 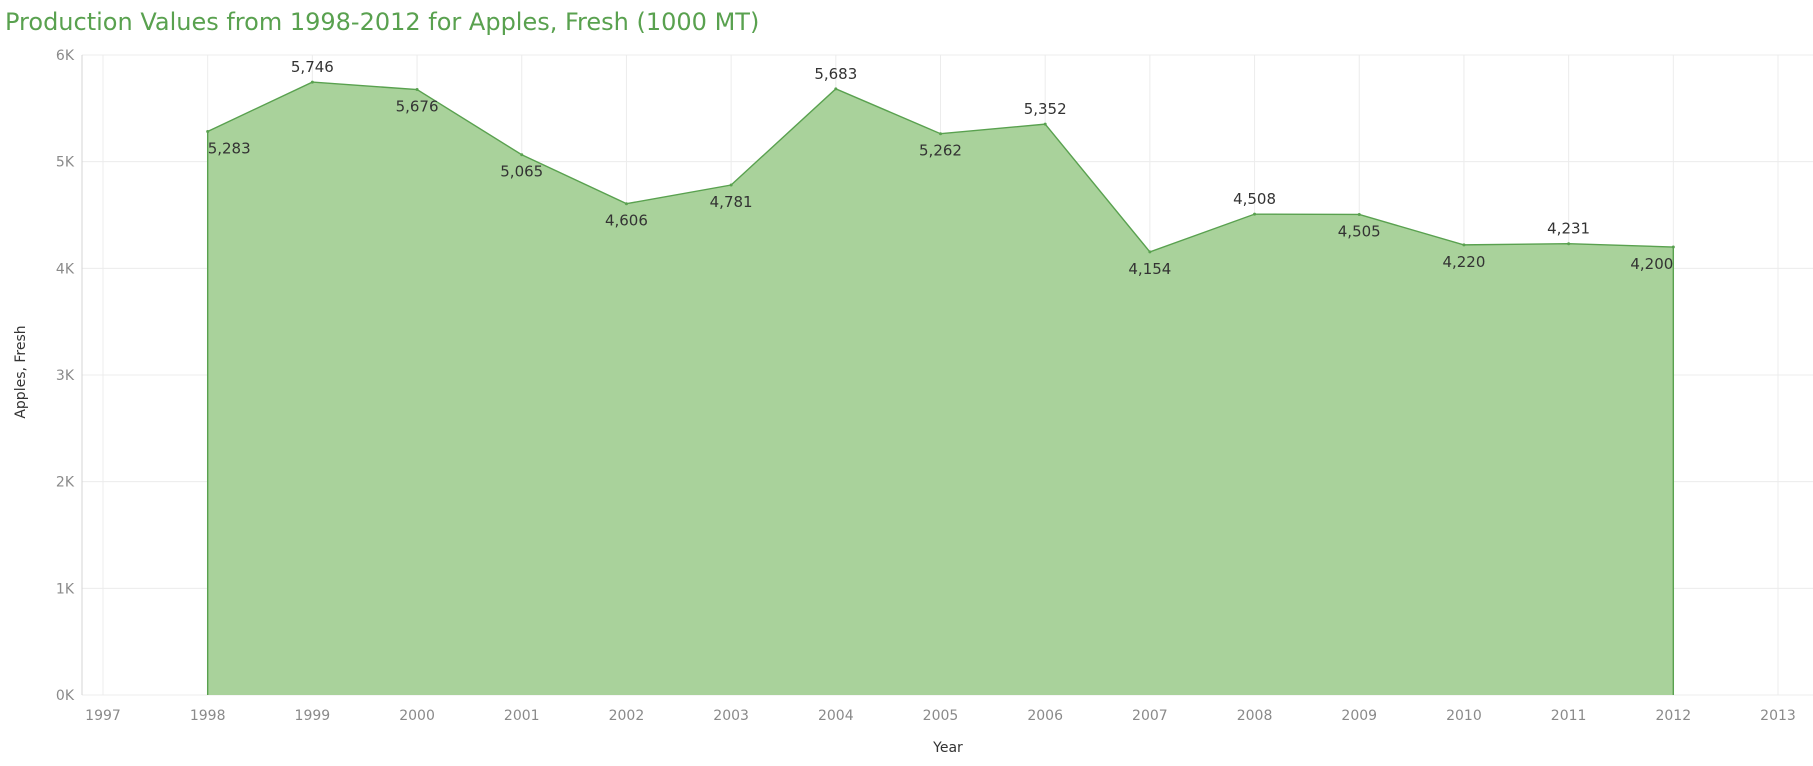 What do you see at coordinates (65, 56) in the screenshot?
I see `y-tick-label: 6K` at bounding box center [65, 56].